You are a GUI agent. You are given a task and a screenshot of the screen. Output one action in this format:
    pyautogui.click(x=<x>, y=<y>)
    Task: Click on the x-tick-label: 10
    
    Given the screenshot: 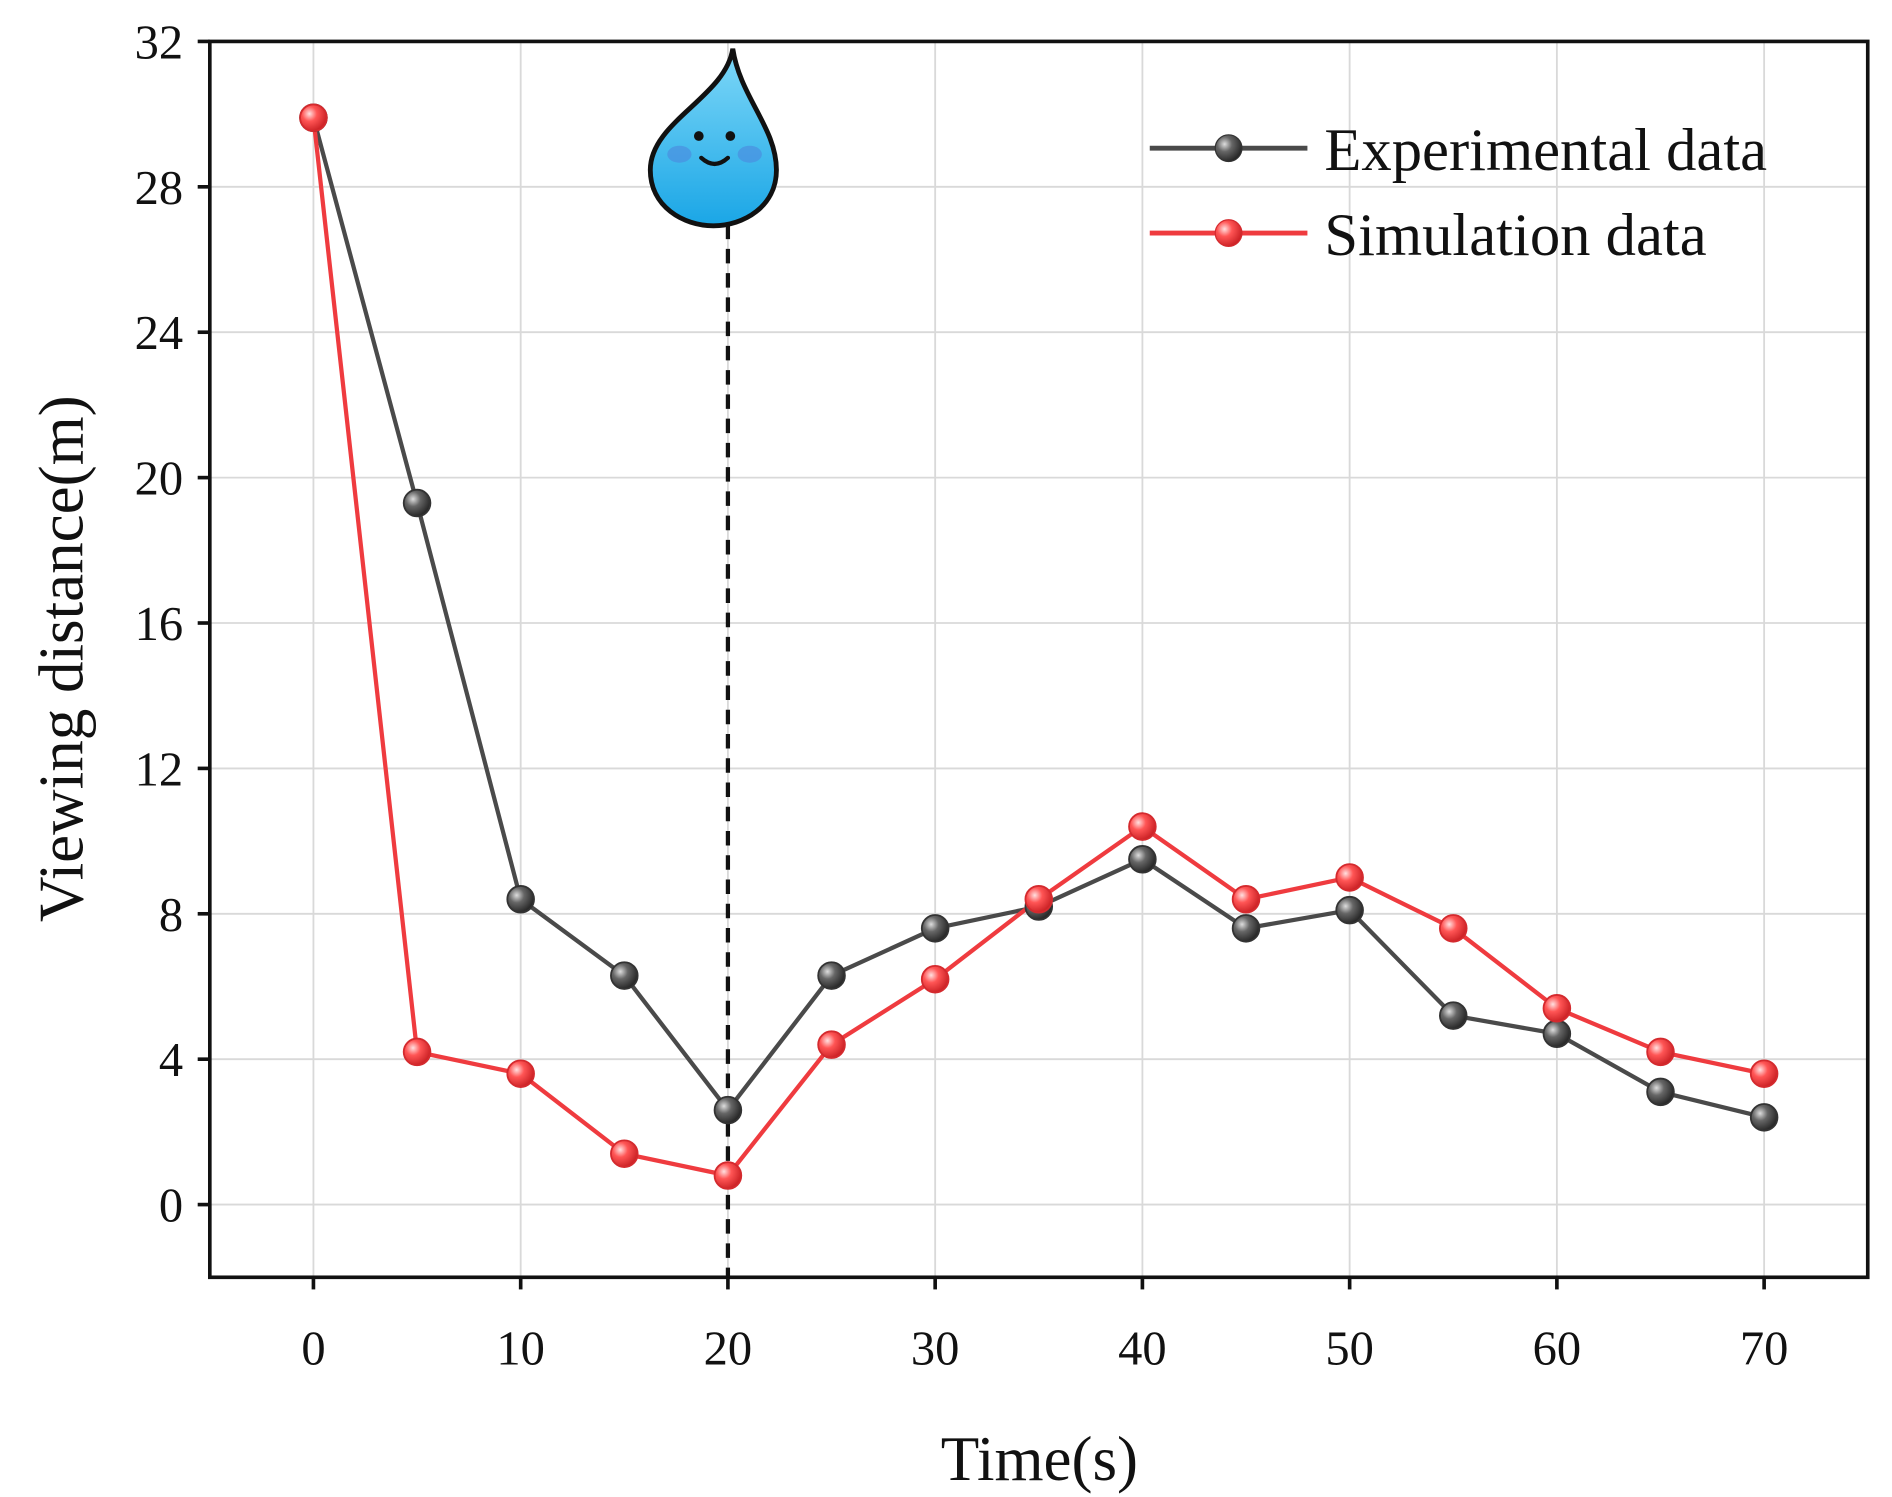 What is the action you would take?
    pyautogui.click(x=520, y=1349)
    